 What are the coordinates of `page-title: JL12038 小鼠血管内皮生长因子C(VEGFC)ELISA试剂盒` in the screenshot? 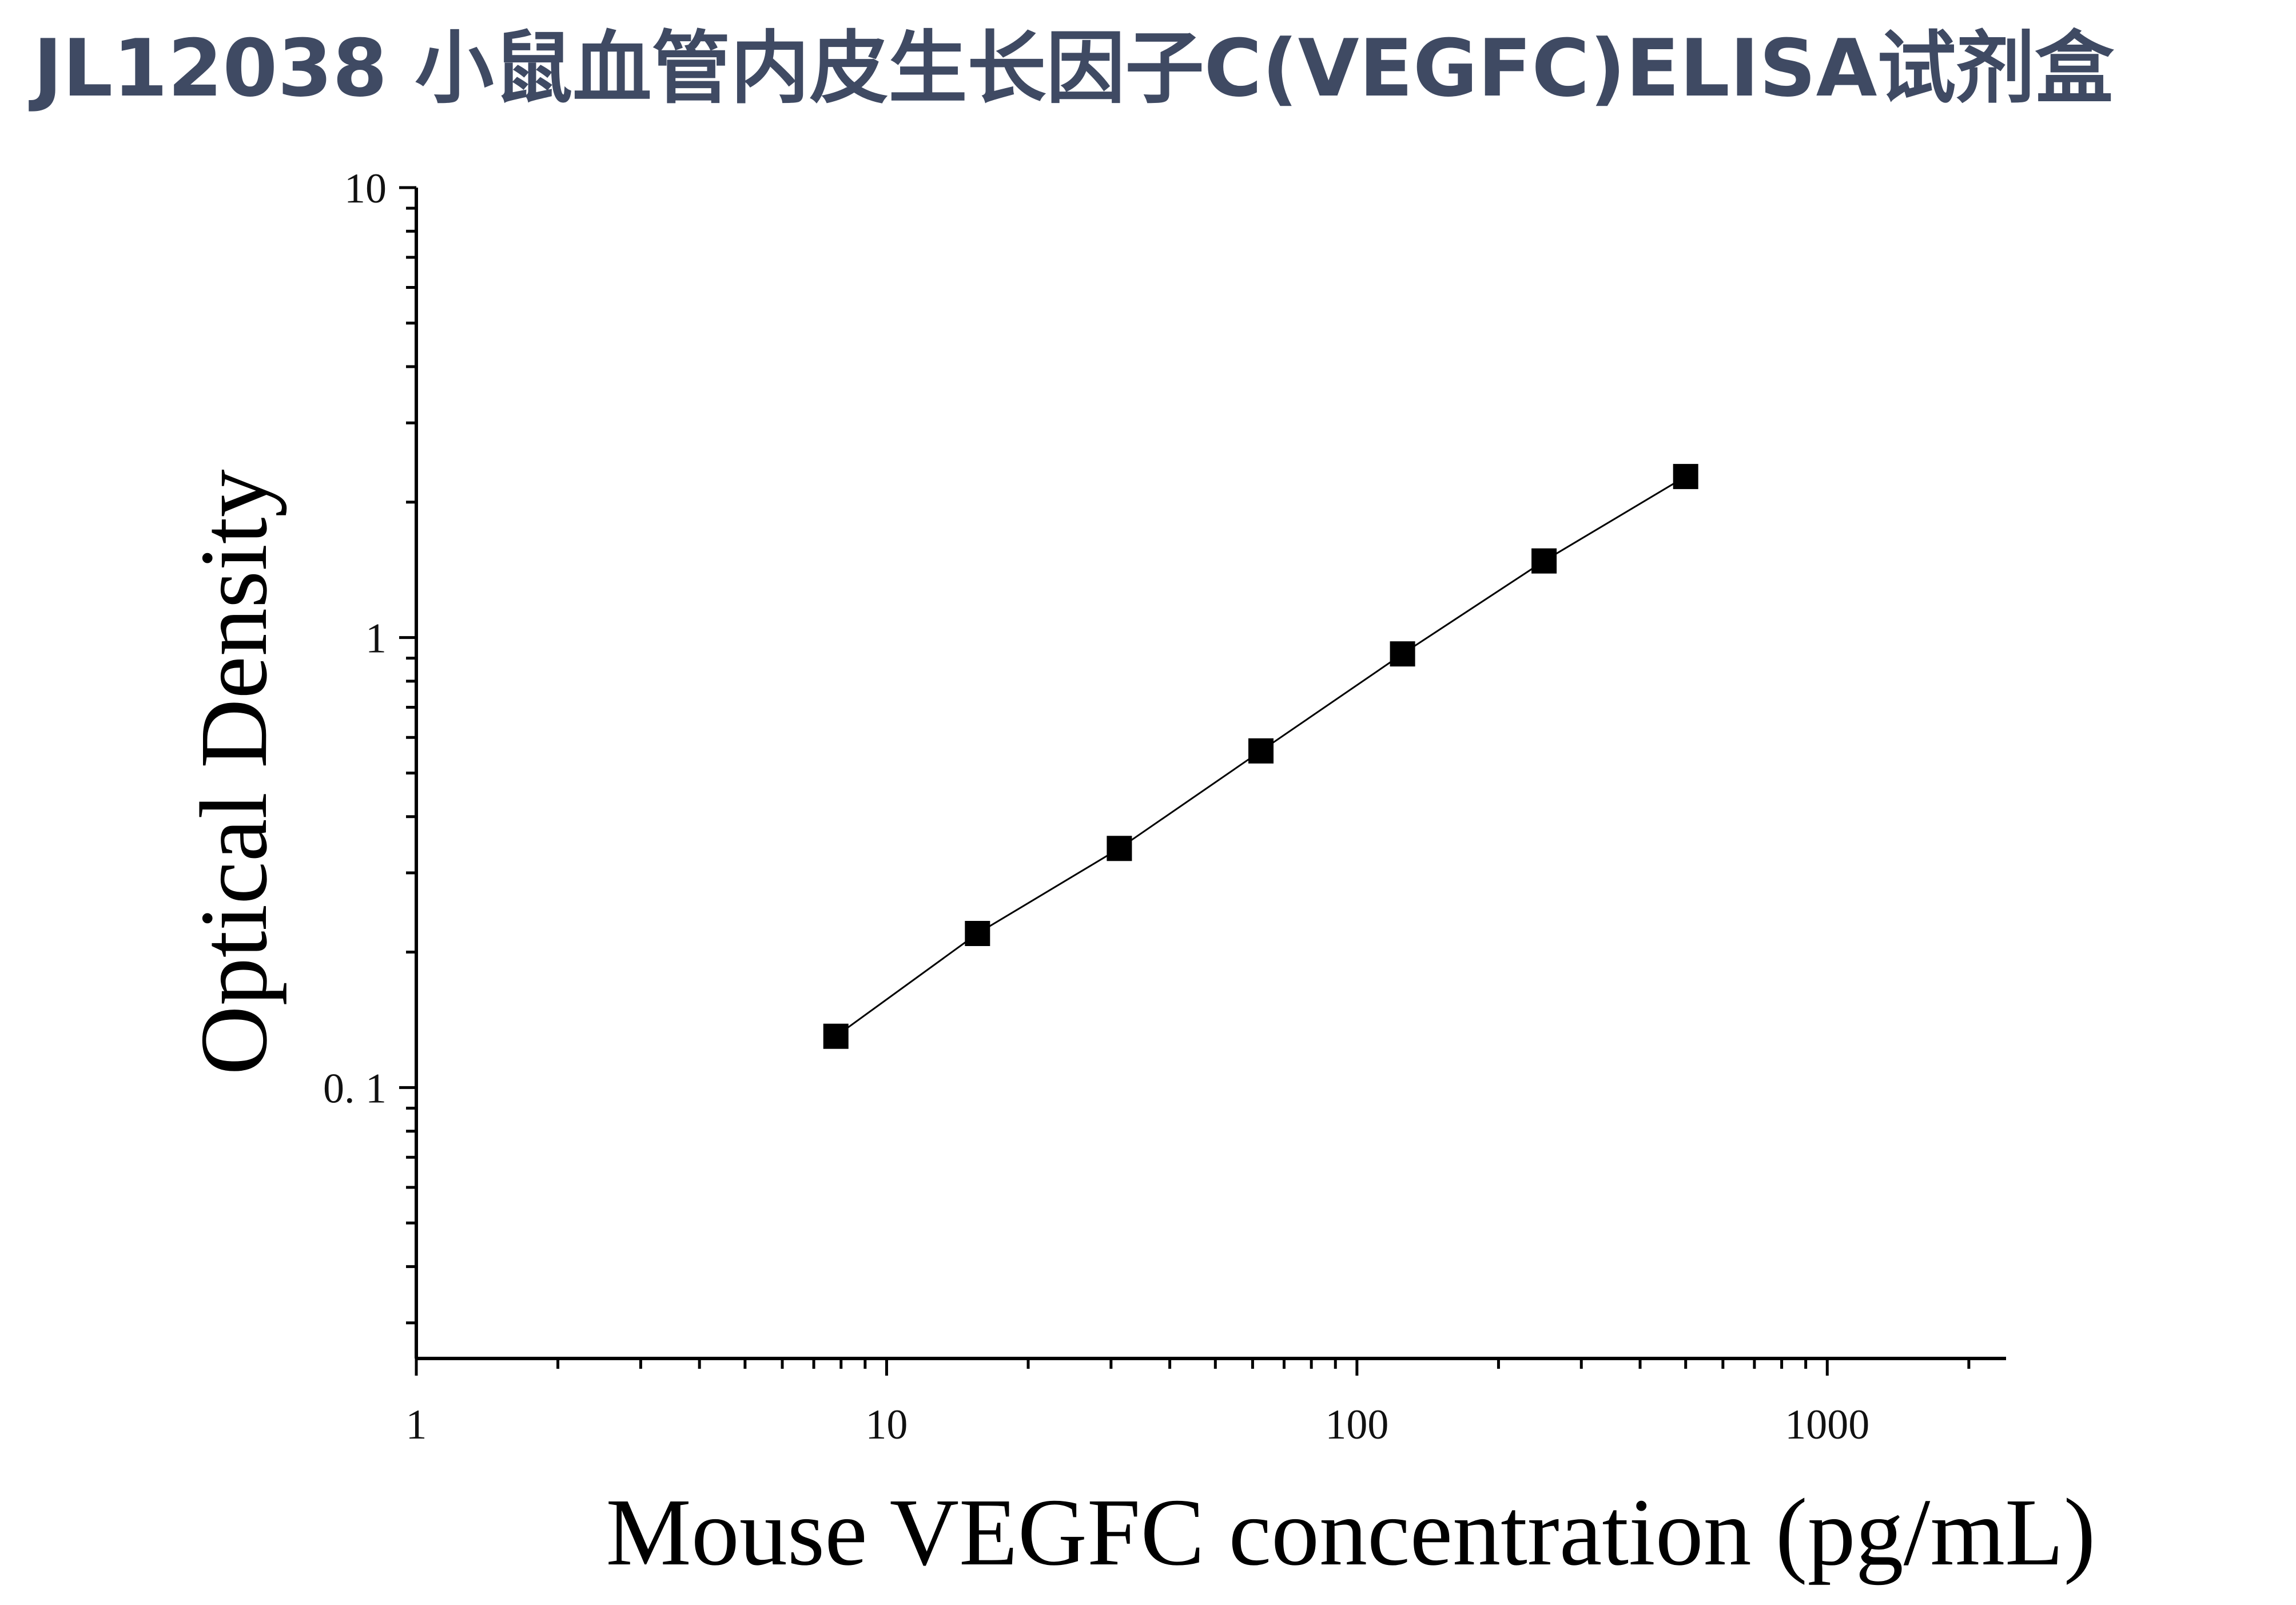 It's located at (1073, 68).